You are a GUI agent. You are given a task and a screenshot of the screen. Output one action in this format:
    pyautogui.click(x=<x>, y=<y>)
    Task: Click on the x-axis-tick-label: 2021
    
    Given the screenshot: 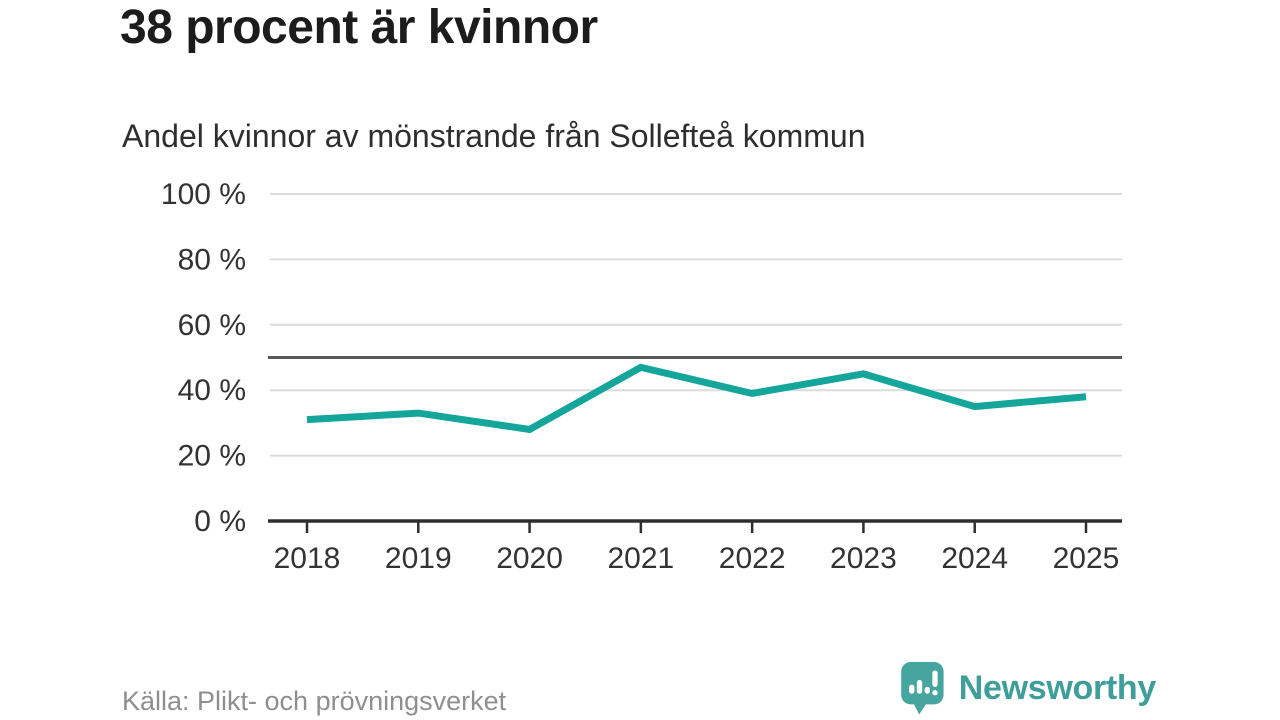 What is the action you would take?
    pyautogui.click(x=640, y=558)
    